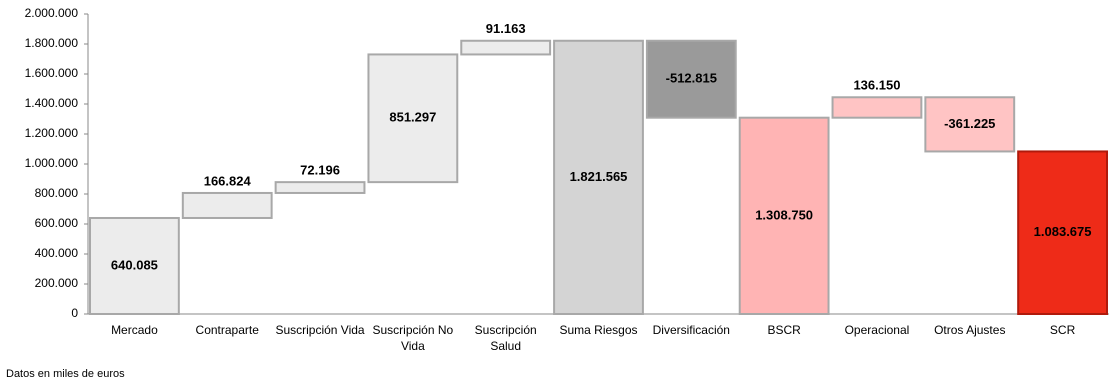 Image resolution: width=1109 pixels, height=385 pixels. I want to click on value-label: -512.815, so click(691, 78).